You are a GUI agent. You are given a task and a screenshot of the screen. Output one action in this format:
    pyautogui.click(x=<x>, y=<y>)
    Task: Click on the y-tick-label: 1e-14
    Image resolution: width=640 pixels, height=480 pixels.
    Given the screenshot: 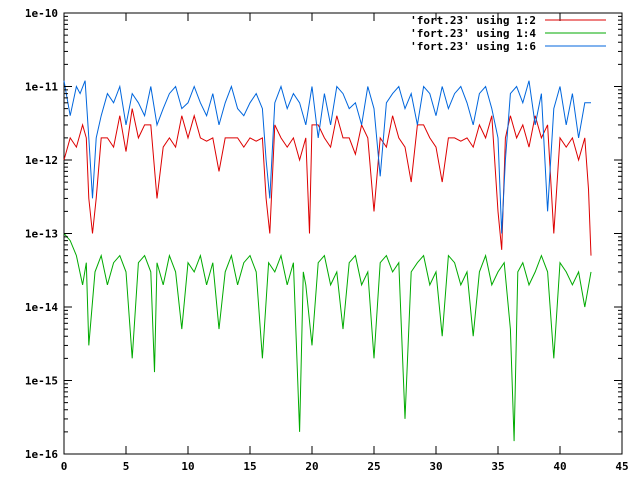 What is the action you would take?
    pyautogui.click(x=41, y=307)
    